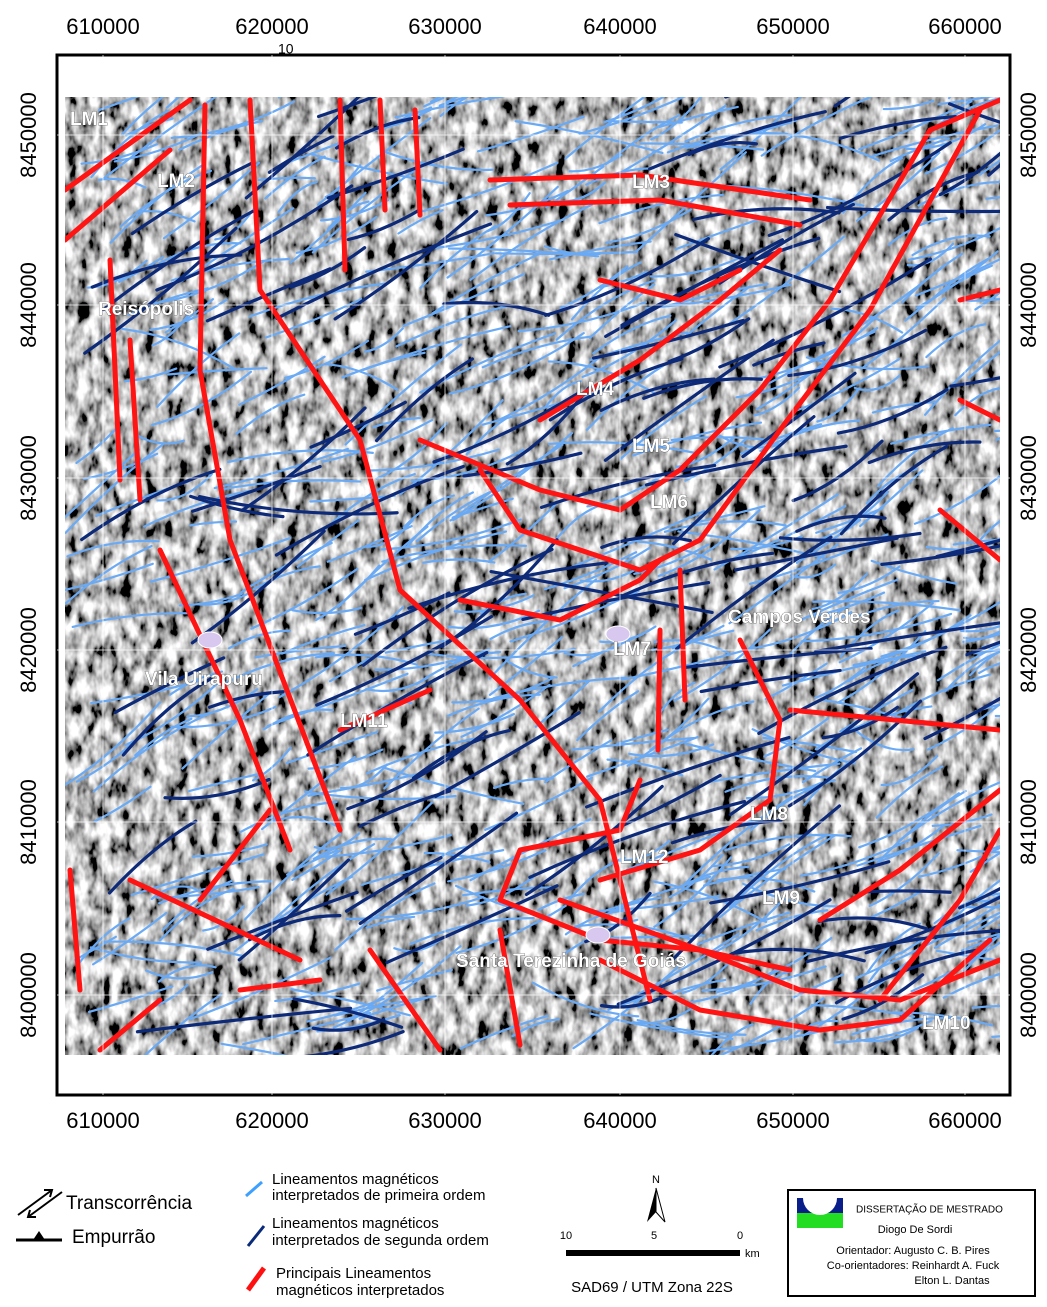 The image size is (1047, 1307). I want to click on place-label: LM5, so click(651, 446).